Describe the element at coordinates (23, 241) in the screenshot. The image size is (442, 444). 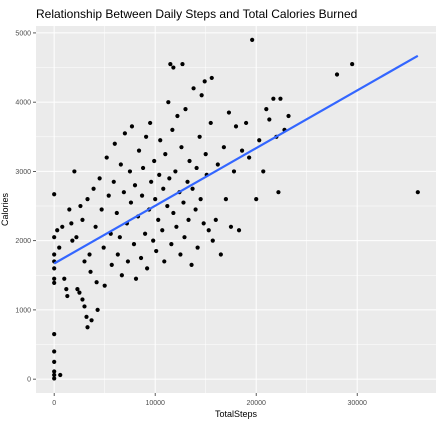
I see `y-tick-label: 2000` at that location.